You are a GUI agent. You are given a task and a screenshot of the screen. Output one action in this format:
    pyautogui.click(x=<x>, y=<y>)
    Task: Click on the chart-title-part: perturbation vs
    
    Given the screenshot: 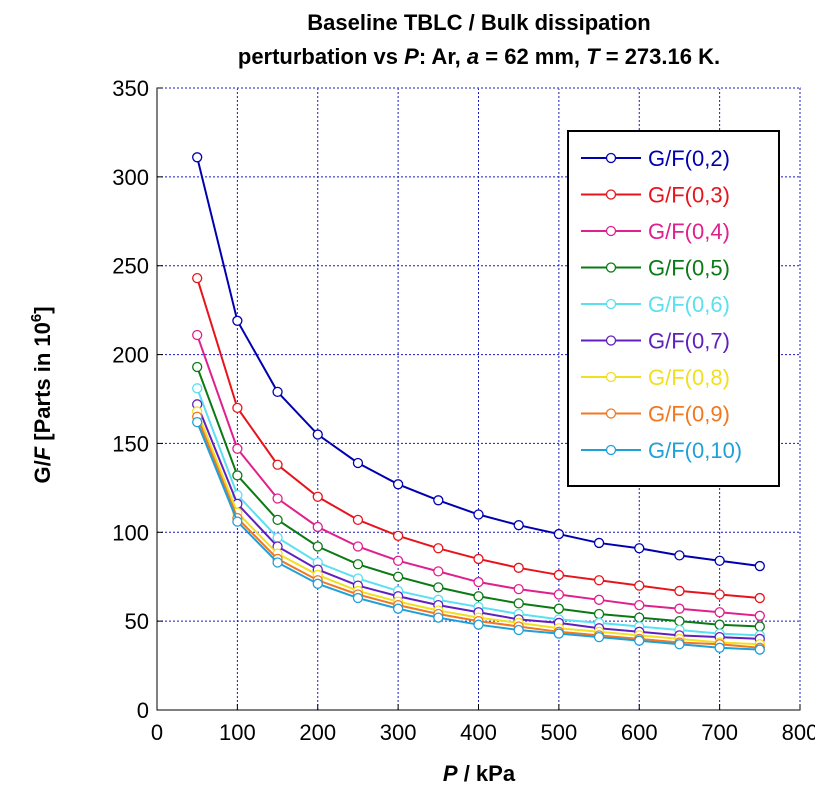 What is the action you would take?
    pyautogui.click(x=321, y=56)
    